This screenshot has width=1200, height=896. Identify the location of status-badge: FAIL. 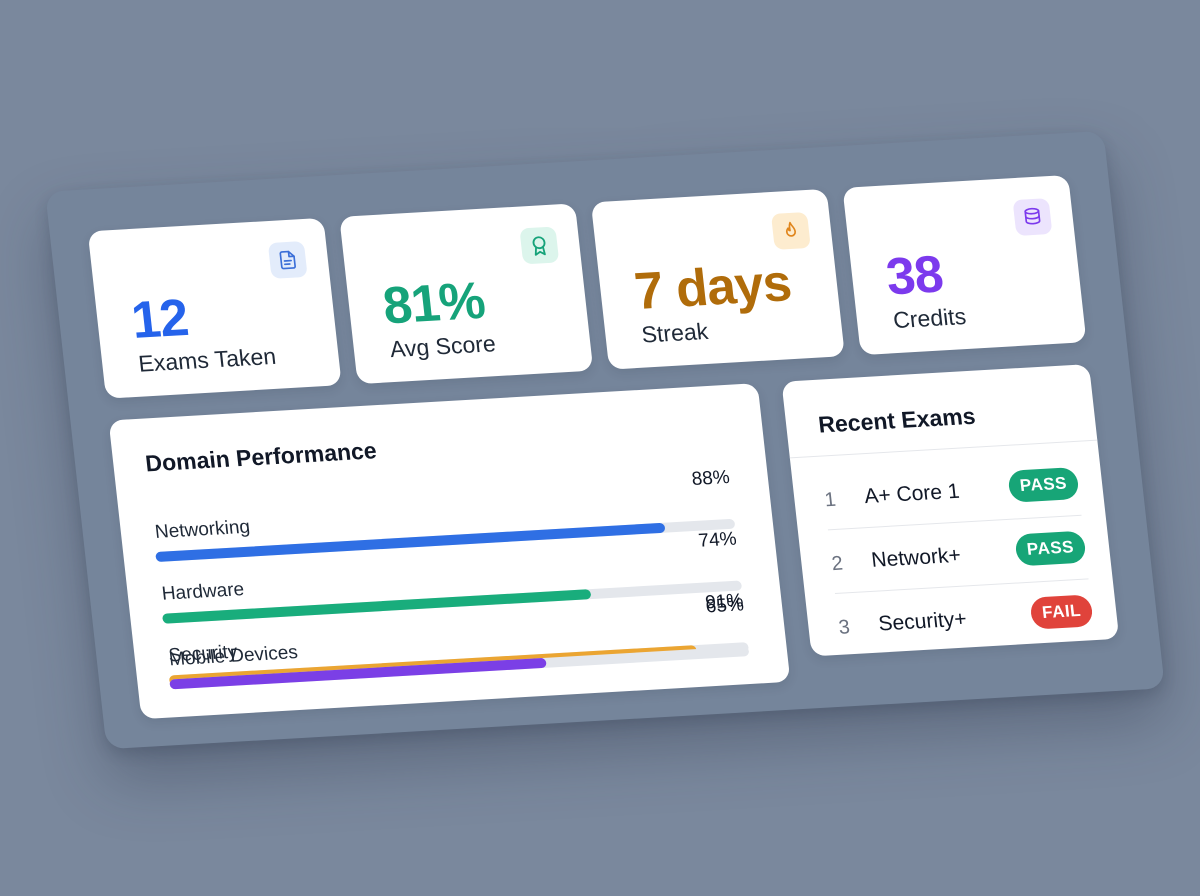
(1061, 612).